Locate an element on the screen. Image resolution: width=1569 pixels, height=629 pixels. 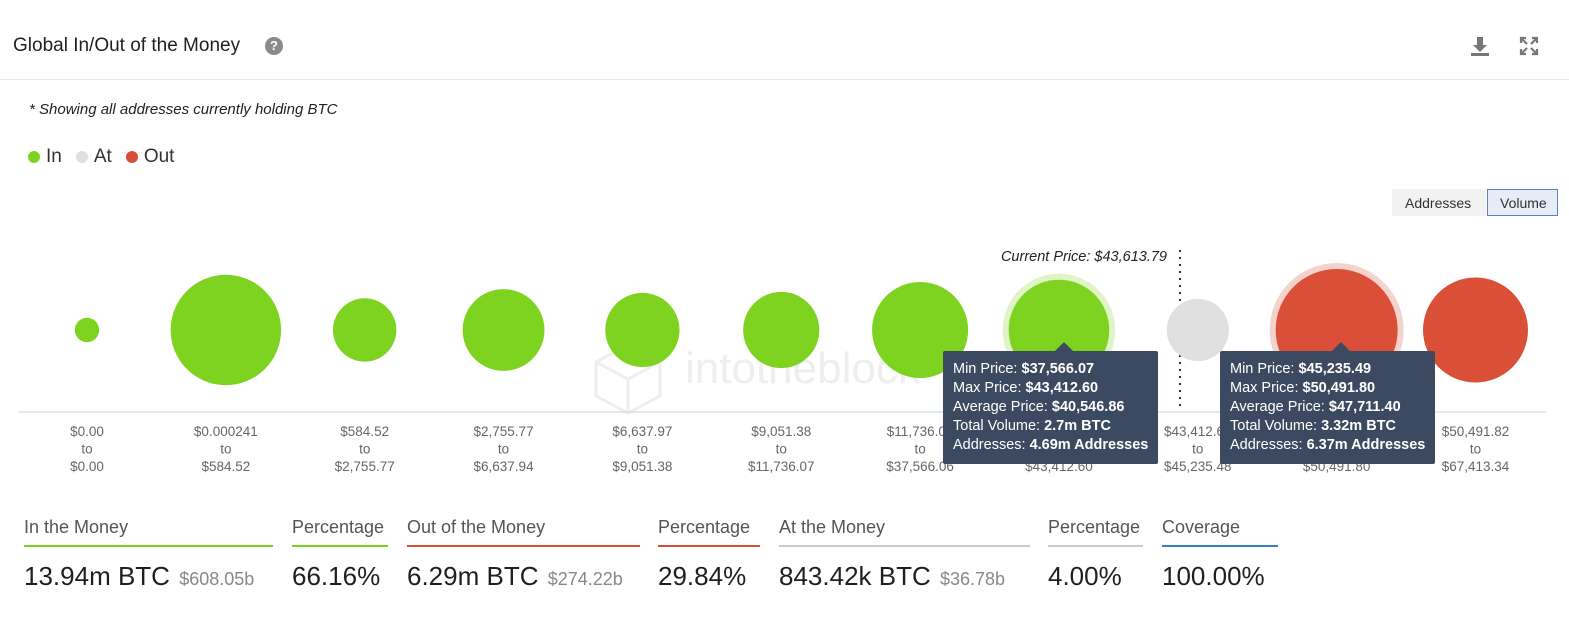
stat-at-the-money: At the Money 843.42k BTC $36.78b is located at coordinates (904, 554).